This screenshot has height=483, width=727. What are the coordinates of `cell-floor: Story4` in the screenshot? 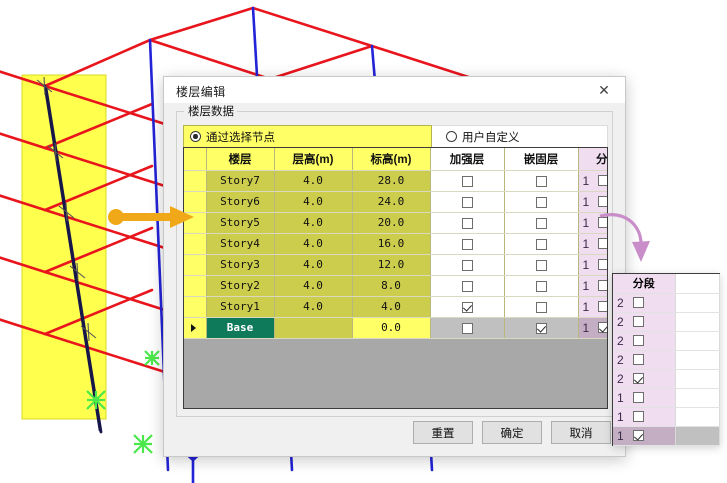 It's located at (240, 244).